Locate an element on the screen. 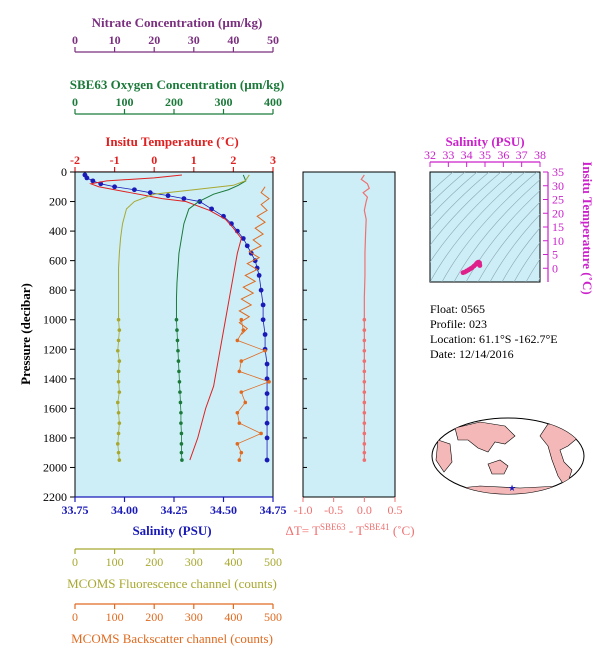 Image resolution: width=608 pixels, height=662 pixels. nitrate-tick-label: 40 is located at coordinates (233, 40).